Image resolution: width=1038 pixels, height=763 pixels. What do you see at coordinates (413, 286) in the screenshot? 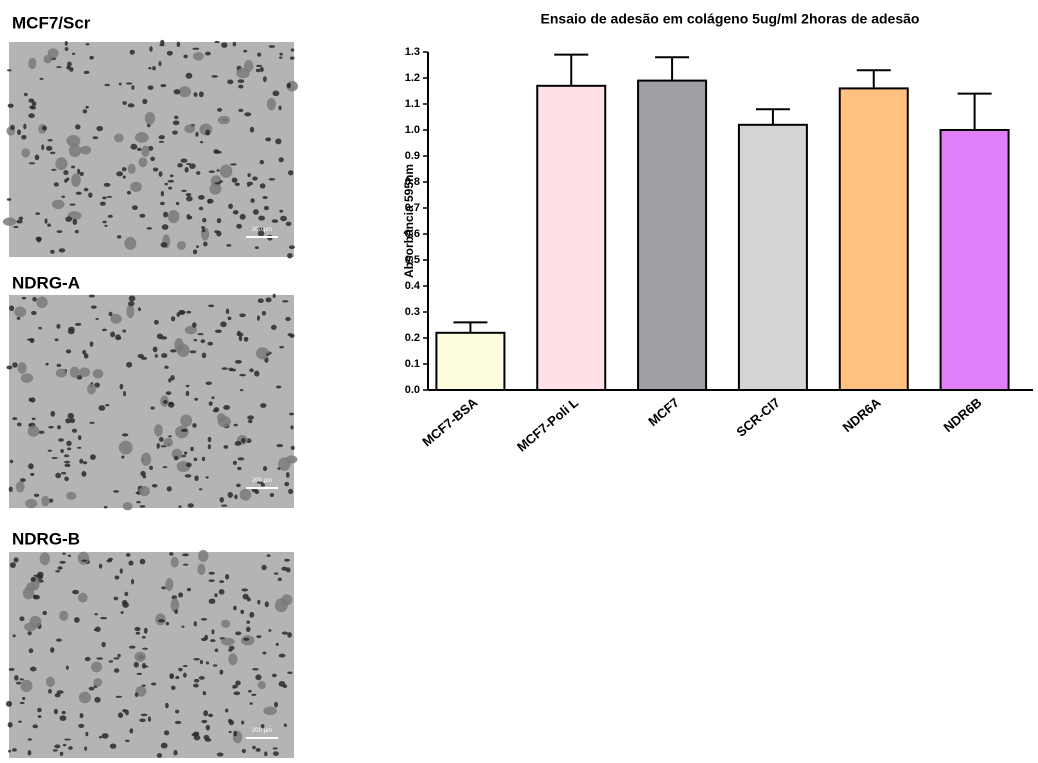
I see `y-tick-label: 0.4` at bounding box center [413, 286].